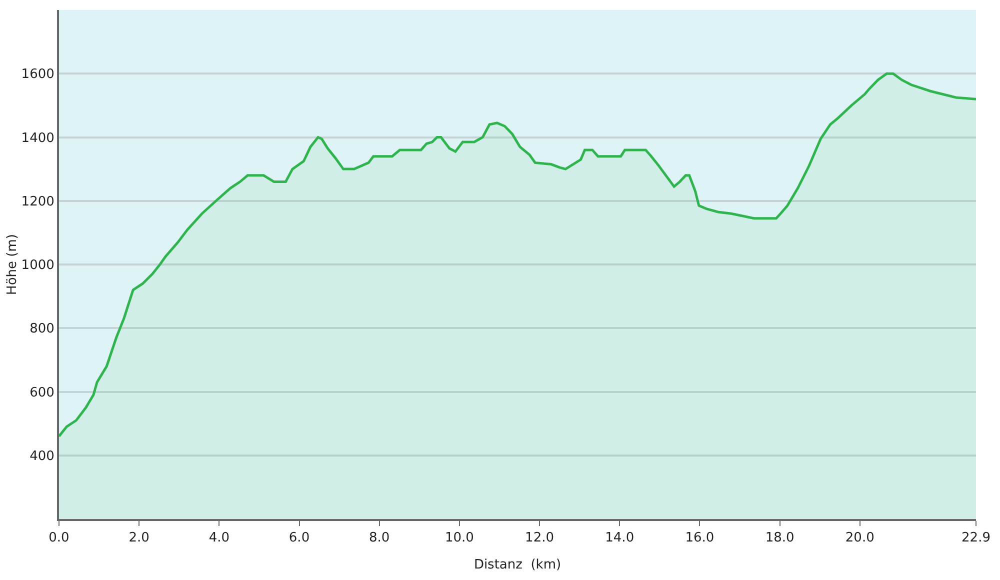 This screenshot has width=1000, height=580. Describe the element at coordinates (539, 538) in the screenshot. I see `x-tick-label: 12.0` at that location.